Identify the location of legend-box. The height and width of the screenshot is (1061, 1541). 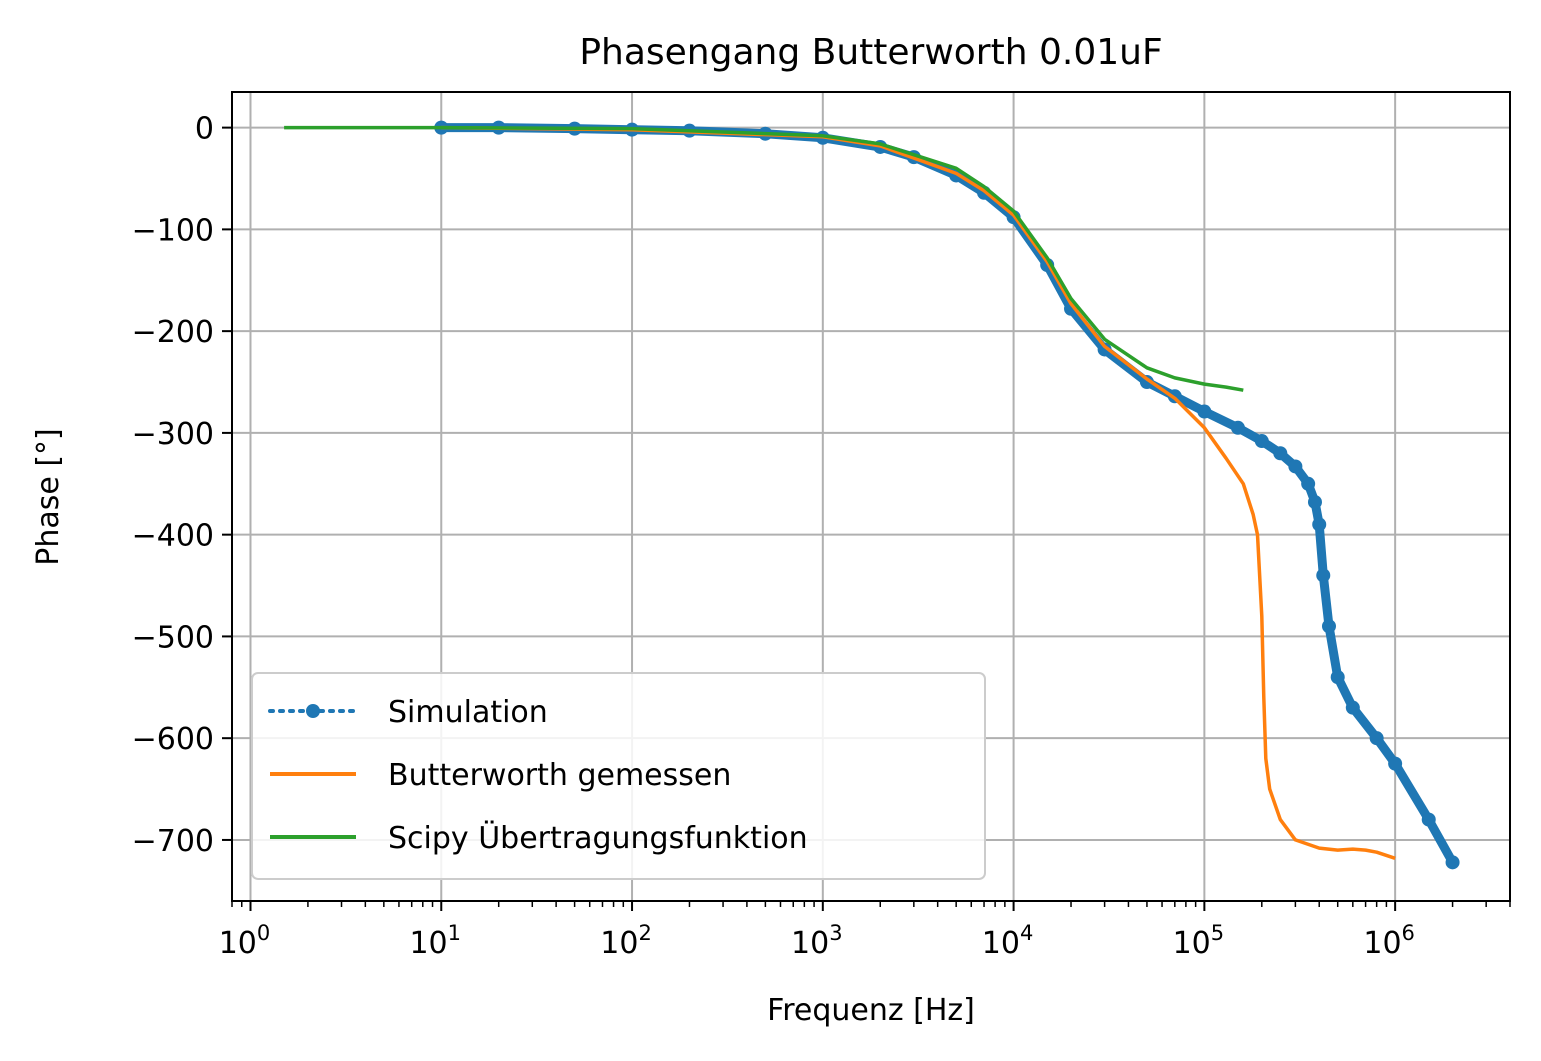
(618, 776).